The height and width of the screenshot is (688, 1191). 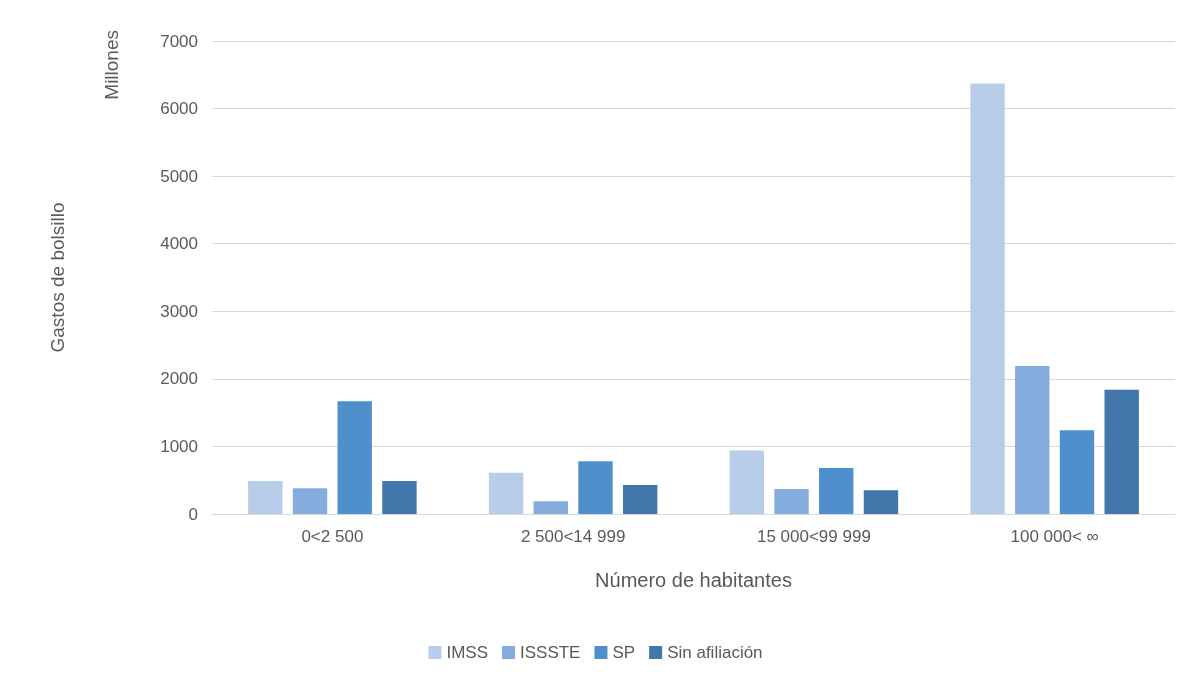 I want to click on y-tick-label: 4000, so click(x=179, y=244).